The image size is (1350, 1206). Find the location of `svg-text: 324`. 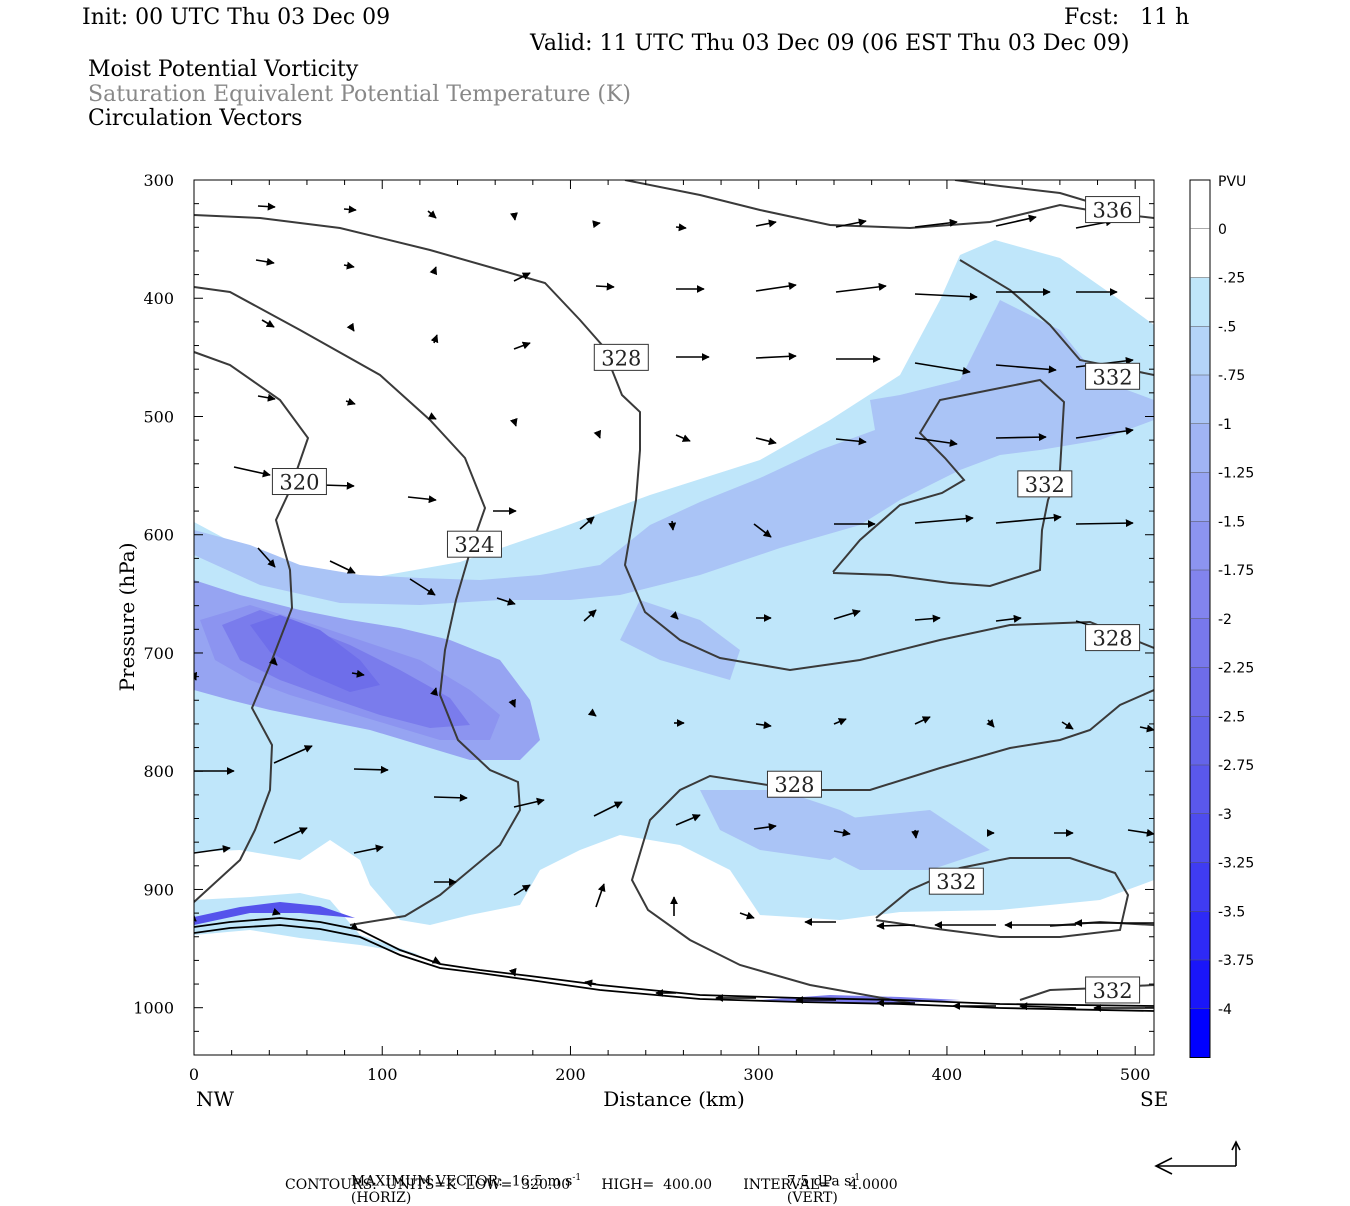

svg-text: 324 is located at coordinates (474, 545).